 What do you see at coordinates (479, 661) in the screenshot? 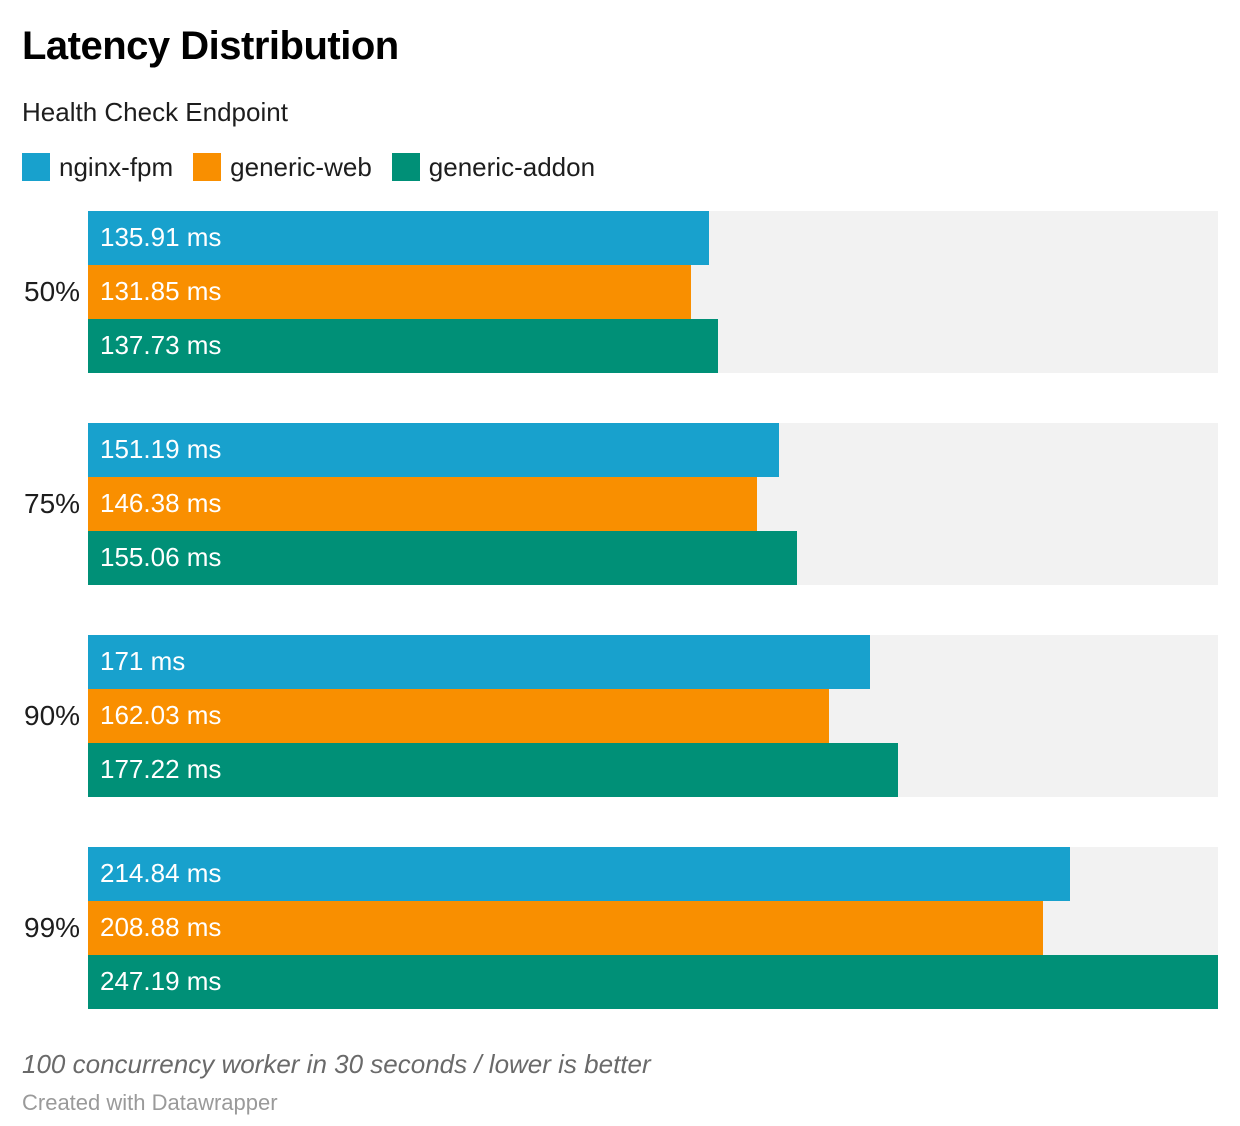
I see `bar-nginx-fpm-90%: 171 ms` at bounding box center [479, 661].